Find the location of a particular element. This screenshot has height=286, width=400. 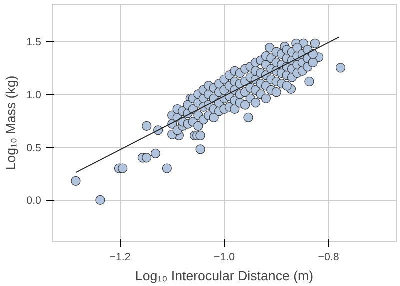

y-tick-label: 0.0 is located at coordinates (34, 201).